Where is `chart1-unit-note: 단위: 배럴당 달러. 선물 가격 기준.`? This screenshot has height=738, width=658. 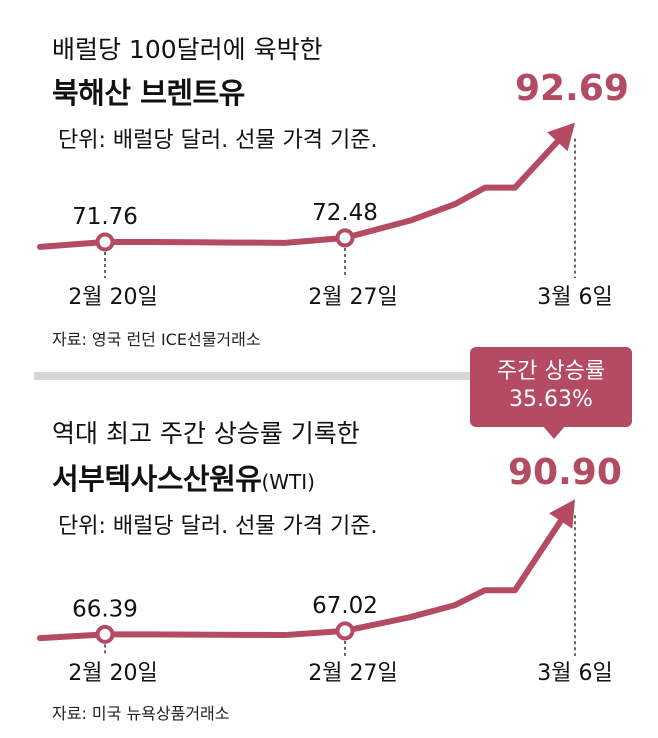
chart1-unit-note: 단위: 배럴당 달러. 선물 가격 기준. is located at coordinates (218, 140).